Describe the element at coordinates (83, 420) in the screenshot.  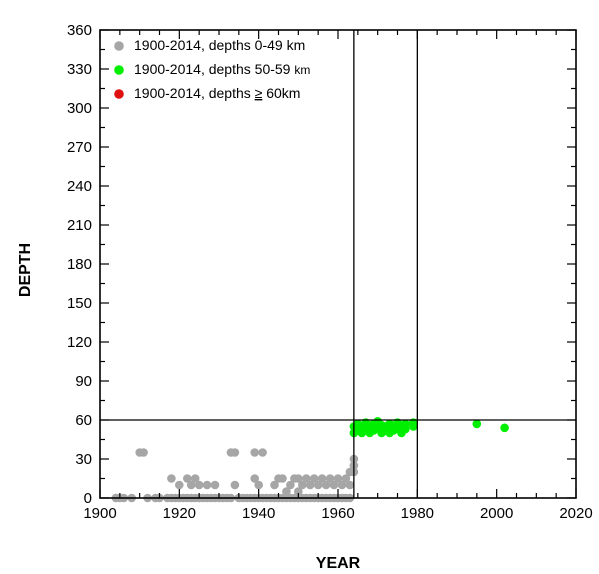
I see `y-tick-label-60: 60` at that location.